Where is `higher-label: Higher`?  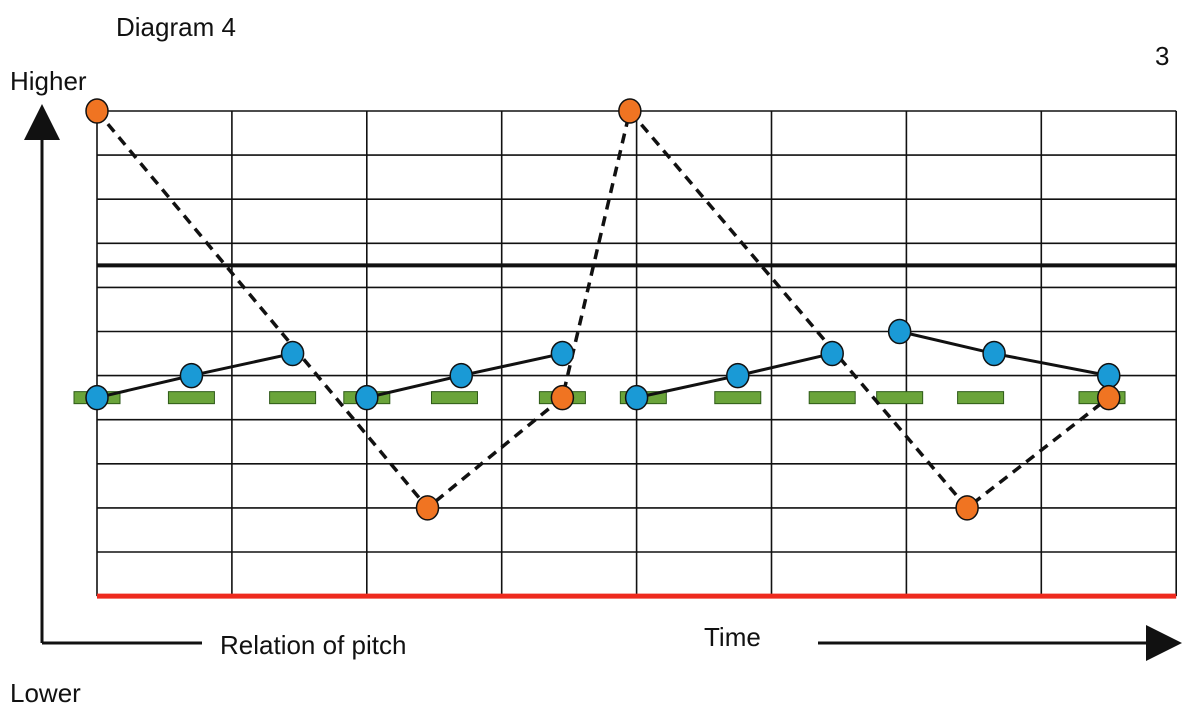 higher-label: Higher is located at coordinates (48, 81).